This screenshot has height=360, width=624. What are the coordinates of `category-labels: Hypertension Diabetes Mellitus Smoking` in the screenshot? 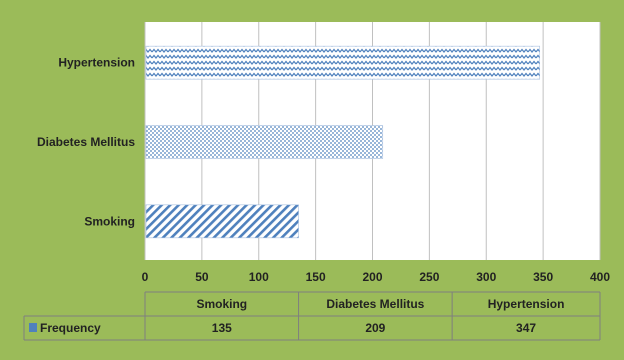 It's located at (86, 142).